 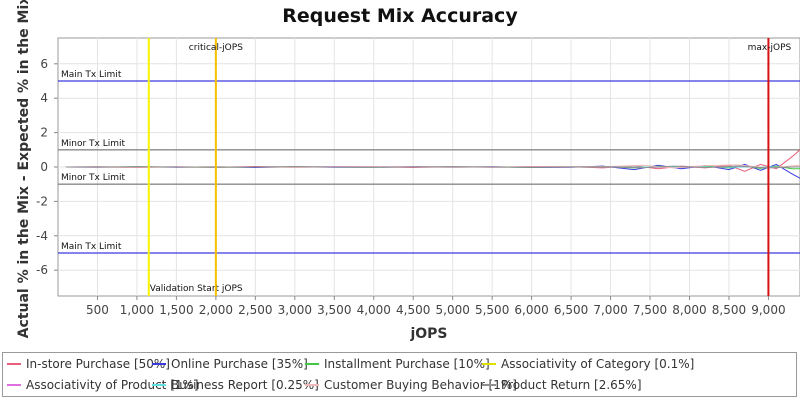 I want to click on y-tick-label: 0, so click(x=44, y=167).